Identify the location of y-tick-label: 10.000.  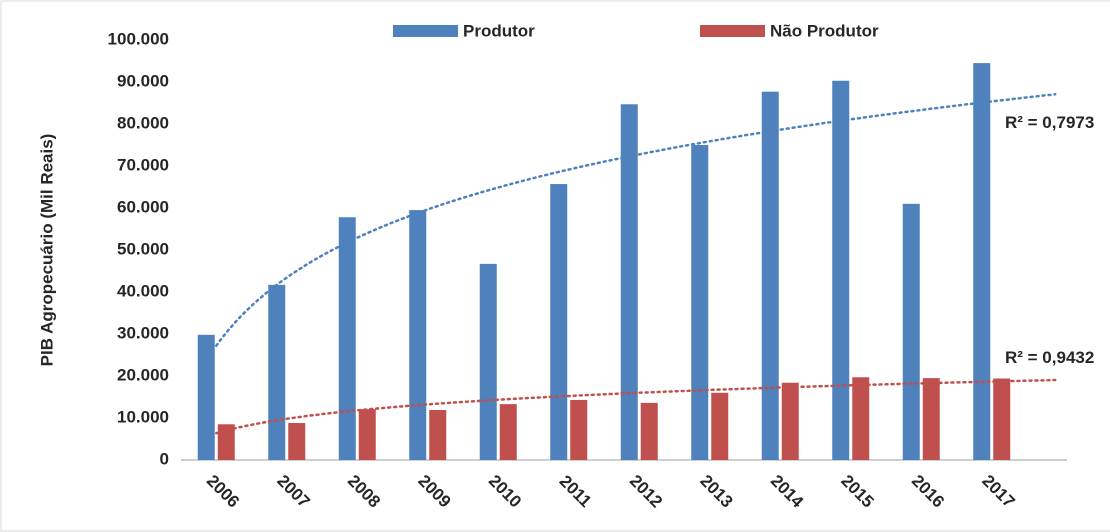
(143, 416).